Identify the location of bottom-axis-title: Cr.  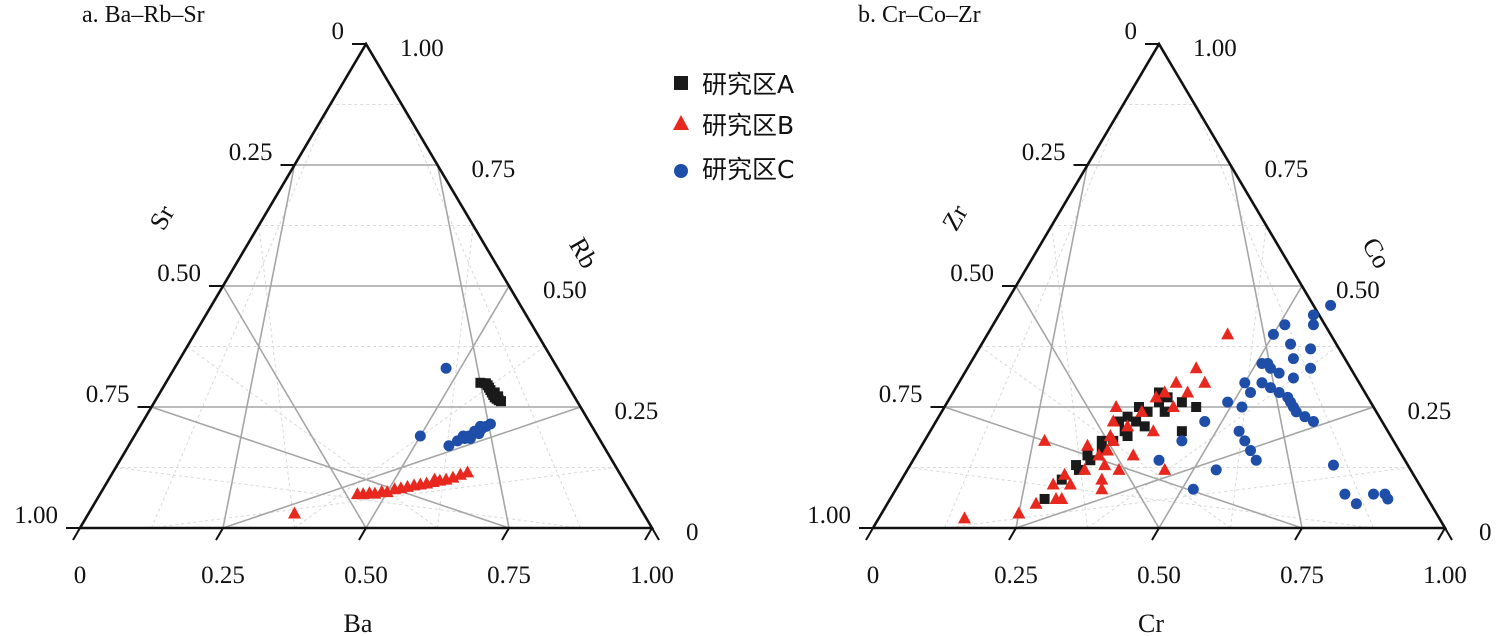
(1151, 622).